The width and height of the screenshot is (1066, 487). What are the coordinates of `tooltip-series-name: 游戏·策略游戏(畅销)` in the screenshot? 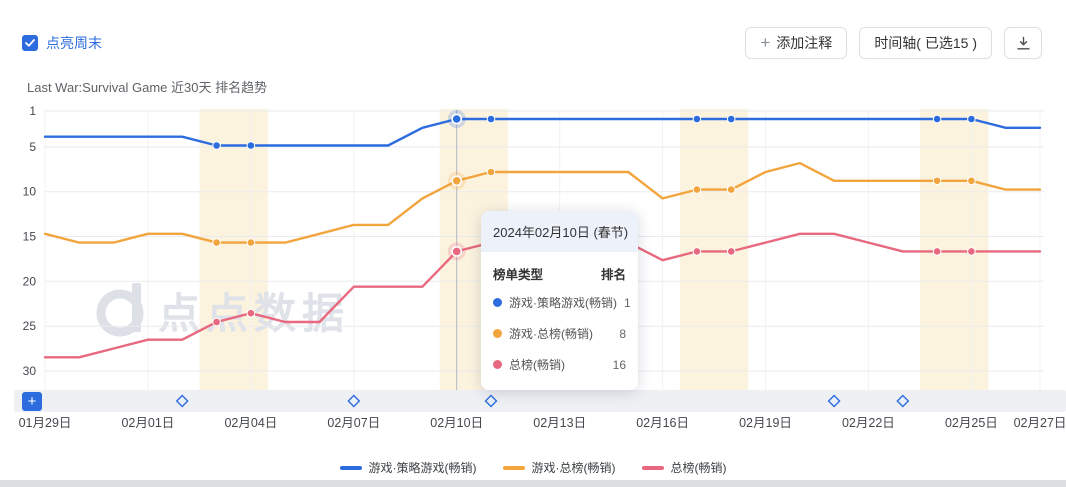 It's located at (563, 303).